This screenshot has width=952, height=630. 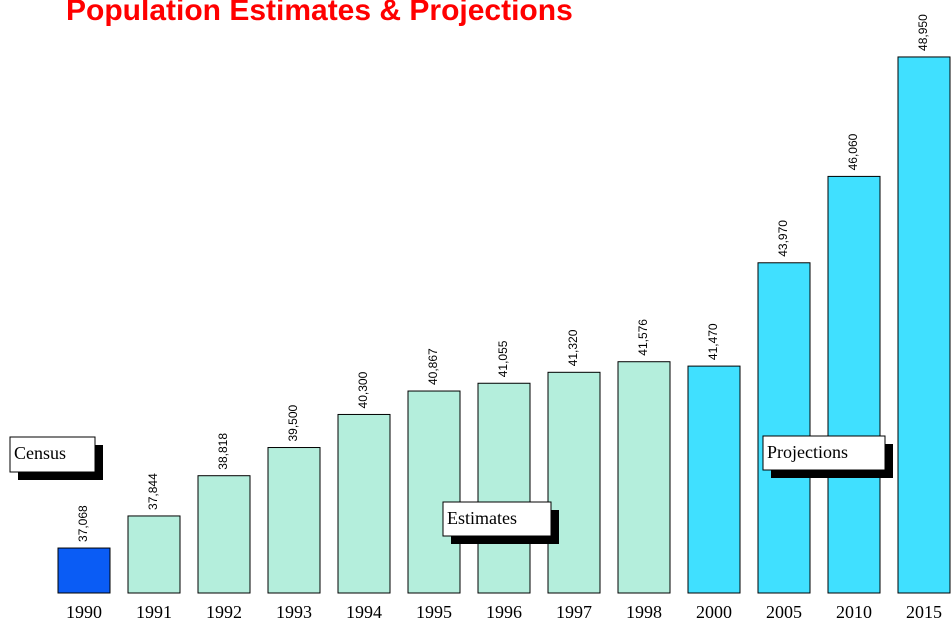 I want to click on x-tick-label: 1993, so click(x=294, y=612).